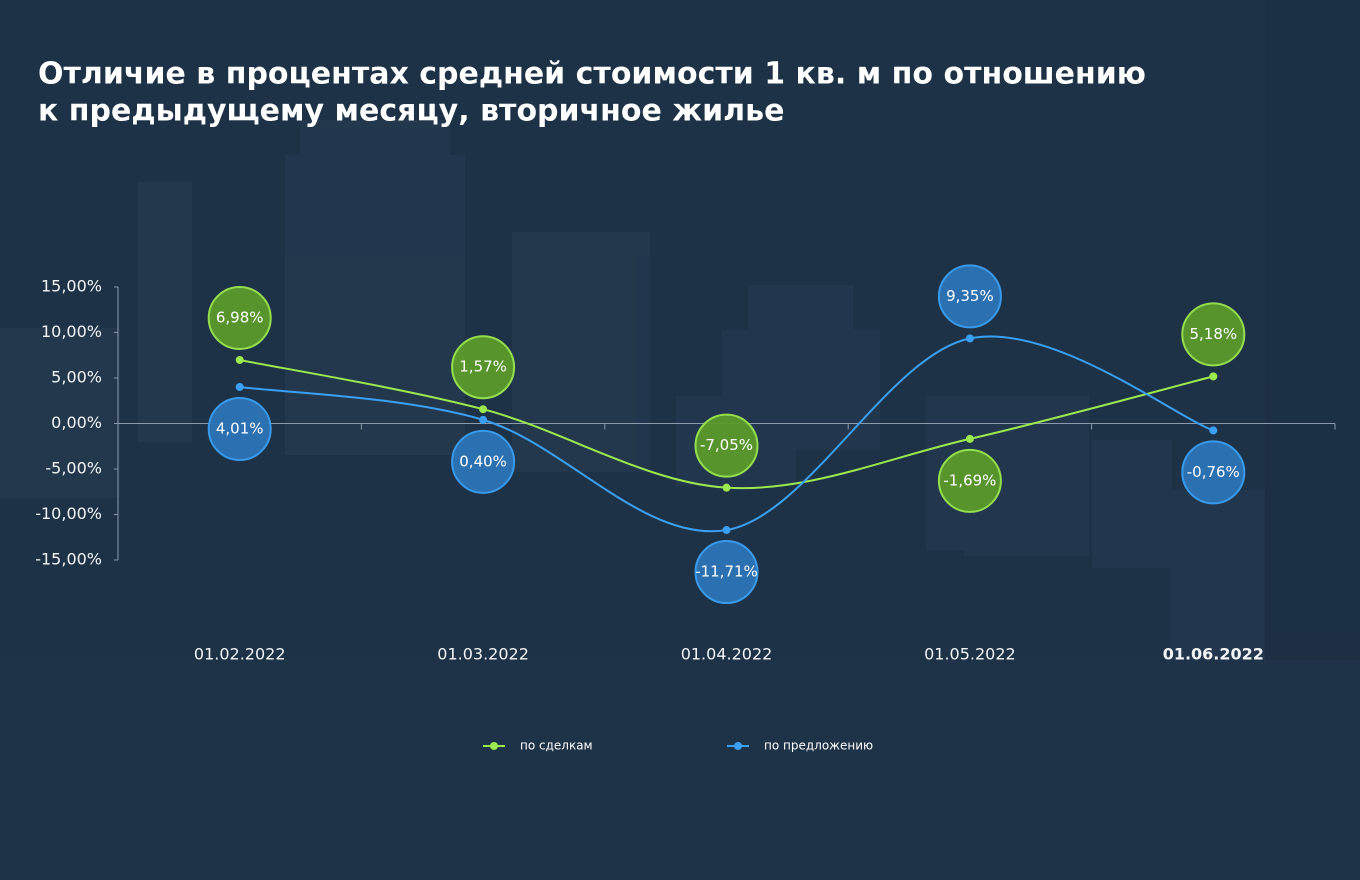 The width and height of the screenshot is (1360, 880). I want to click on y-tick-label: -15,00%, so click(68, 559).